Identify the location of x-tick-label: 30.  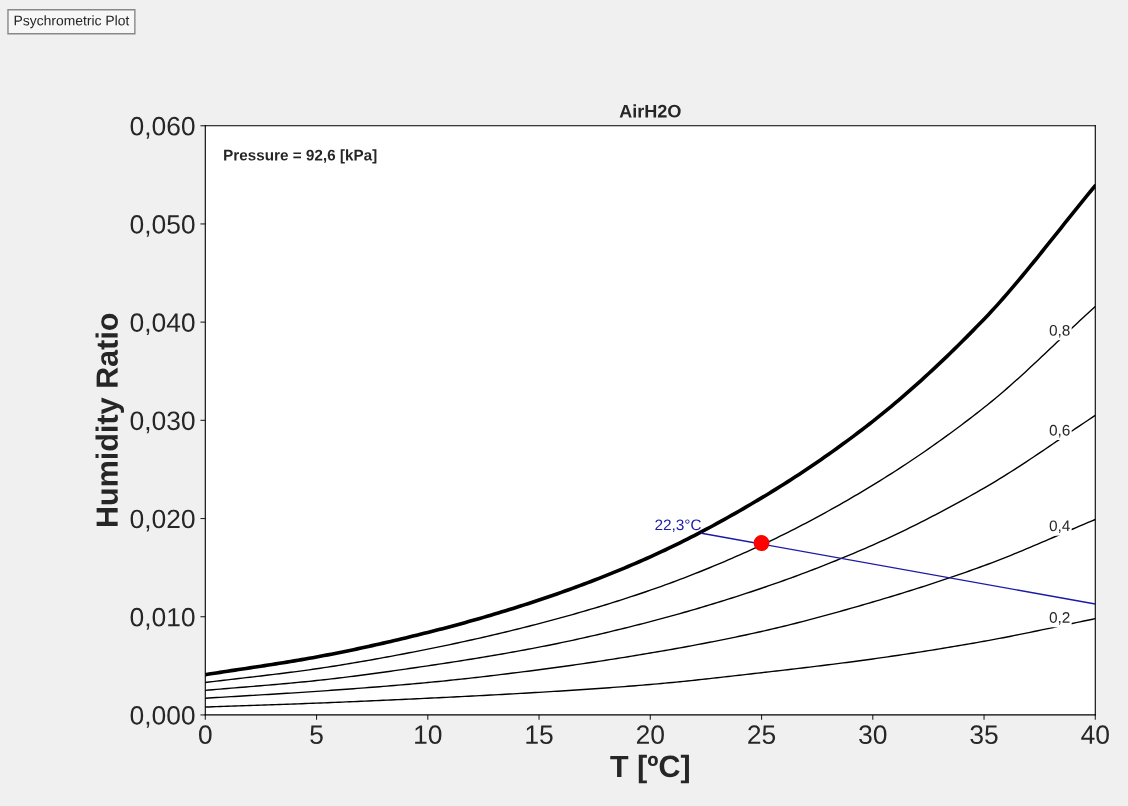
(873, 735).